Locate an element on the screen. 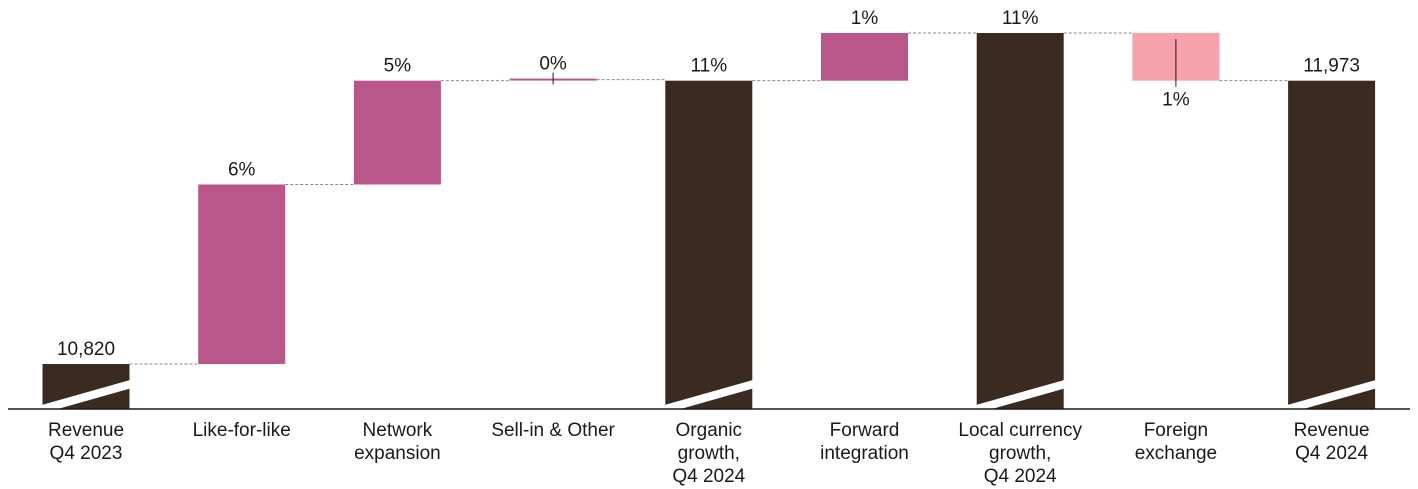 Image resolution: width=1418 pixels, height=489 pixels. category-label-line: exchange is located at coordinates (1176, 453).